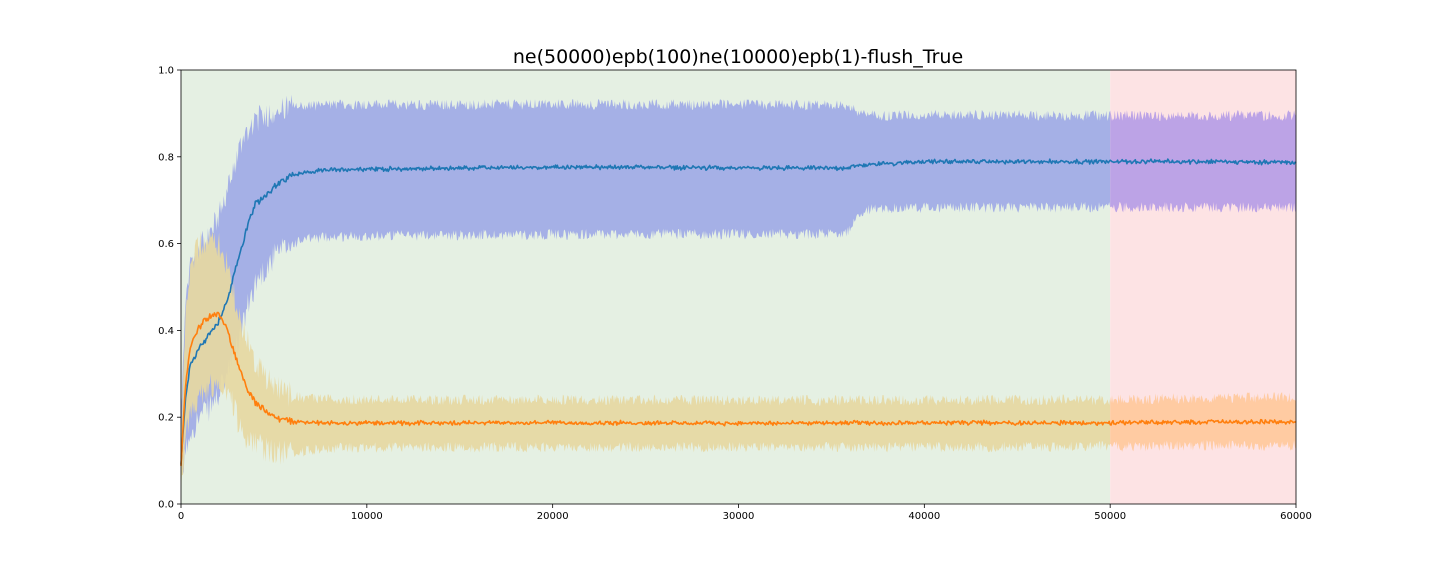 Image resolution: width=1440 pixels, height=576 pixels. What do you see at coordinates (166, 71) in the screenshot?
I see `y-tick-label: 1.0` at bounding box center [166, 71].